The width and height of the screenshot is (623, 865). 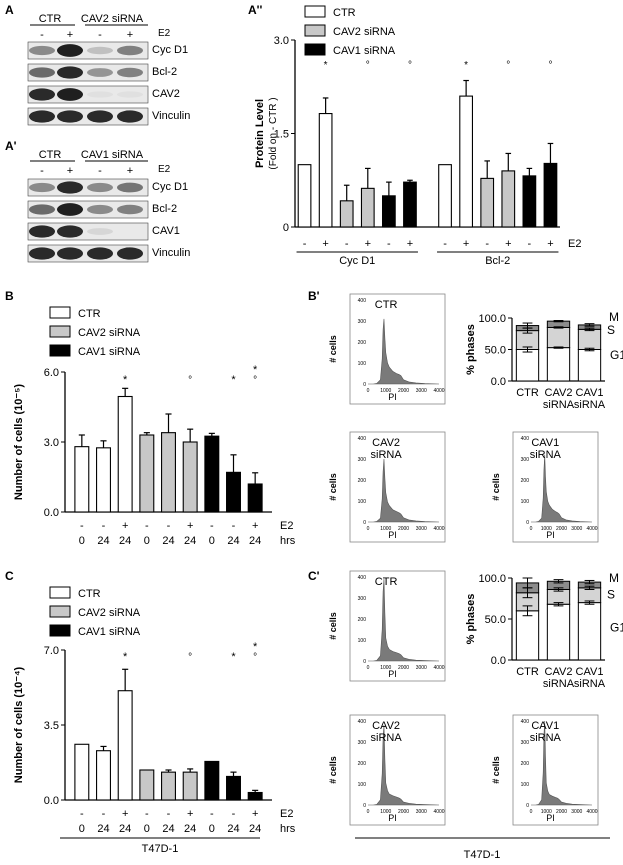 What do you see at coordinates (9, 10) in the screenshot?
I see `panel-label-a: A` at bounding box center [9, 10].